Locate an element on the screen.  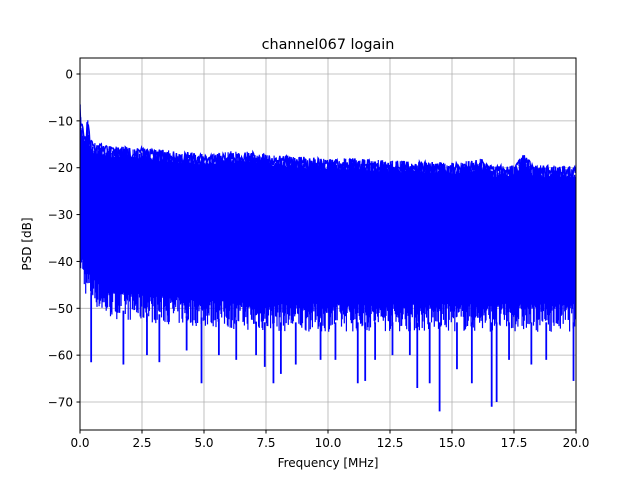
psd-upper-edge is located at coordinates (328, 142).